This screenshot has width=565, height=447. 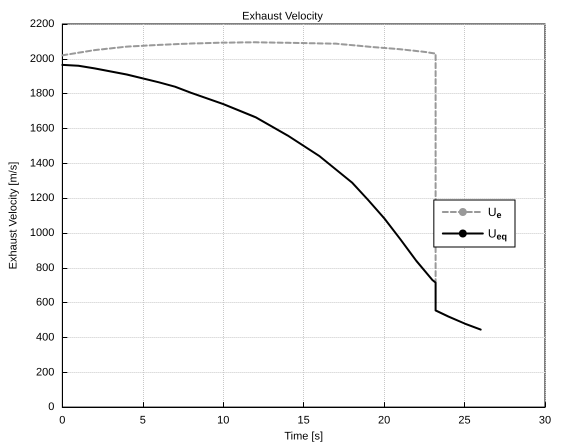 What do you see at coordinates (45, 302) in the screenshot?
I see `y-tick-label: 600` at bounding box center [45, 302].